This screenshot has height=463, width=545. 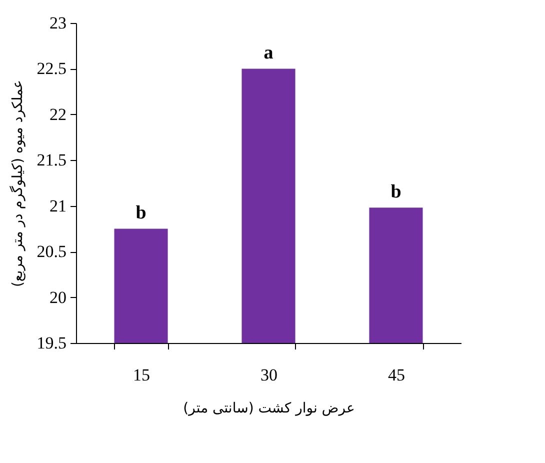 What do you see at coordinates (51, 252) in the screenshot?
I see `y-tick-label: 20.5` at bounding box center [51, 252].